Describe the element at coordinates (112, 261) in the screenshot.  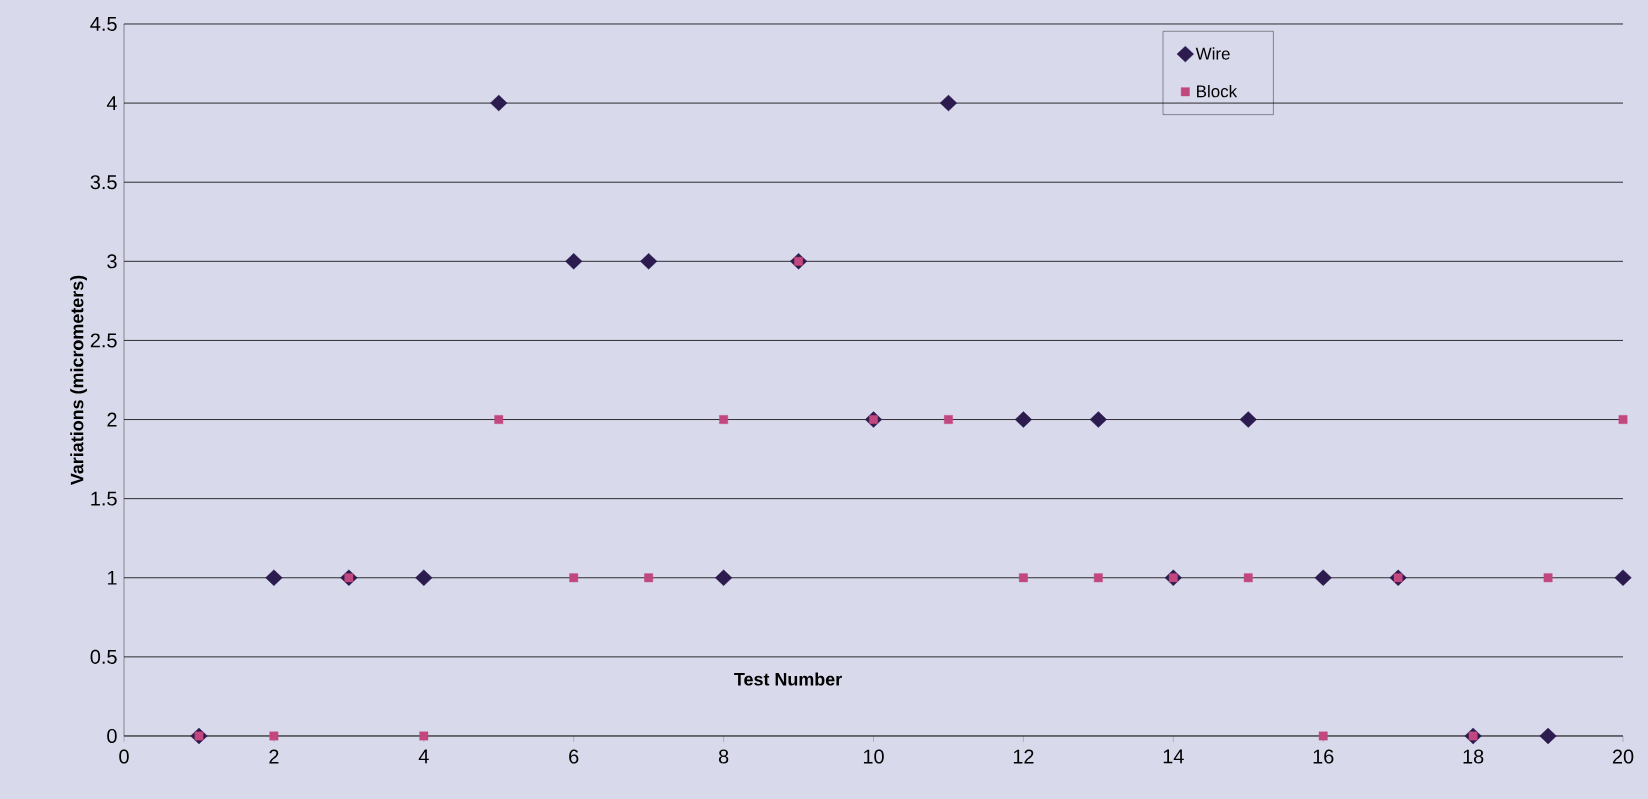
I see `y-tick-label: 3` at that location.